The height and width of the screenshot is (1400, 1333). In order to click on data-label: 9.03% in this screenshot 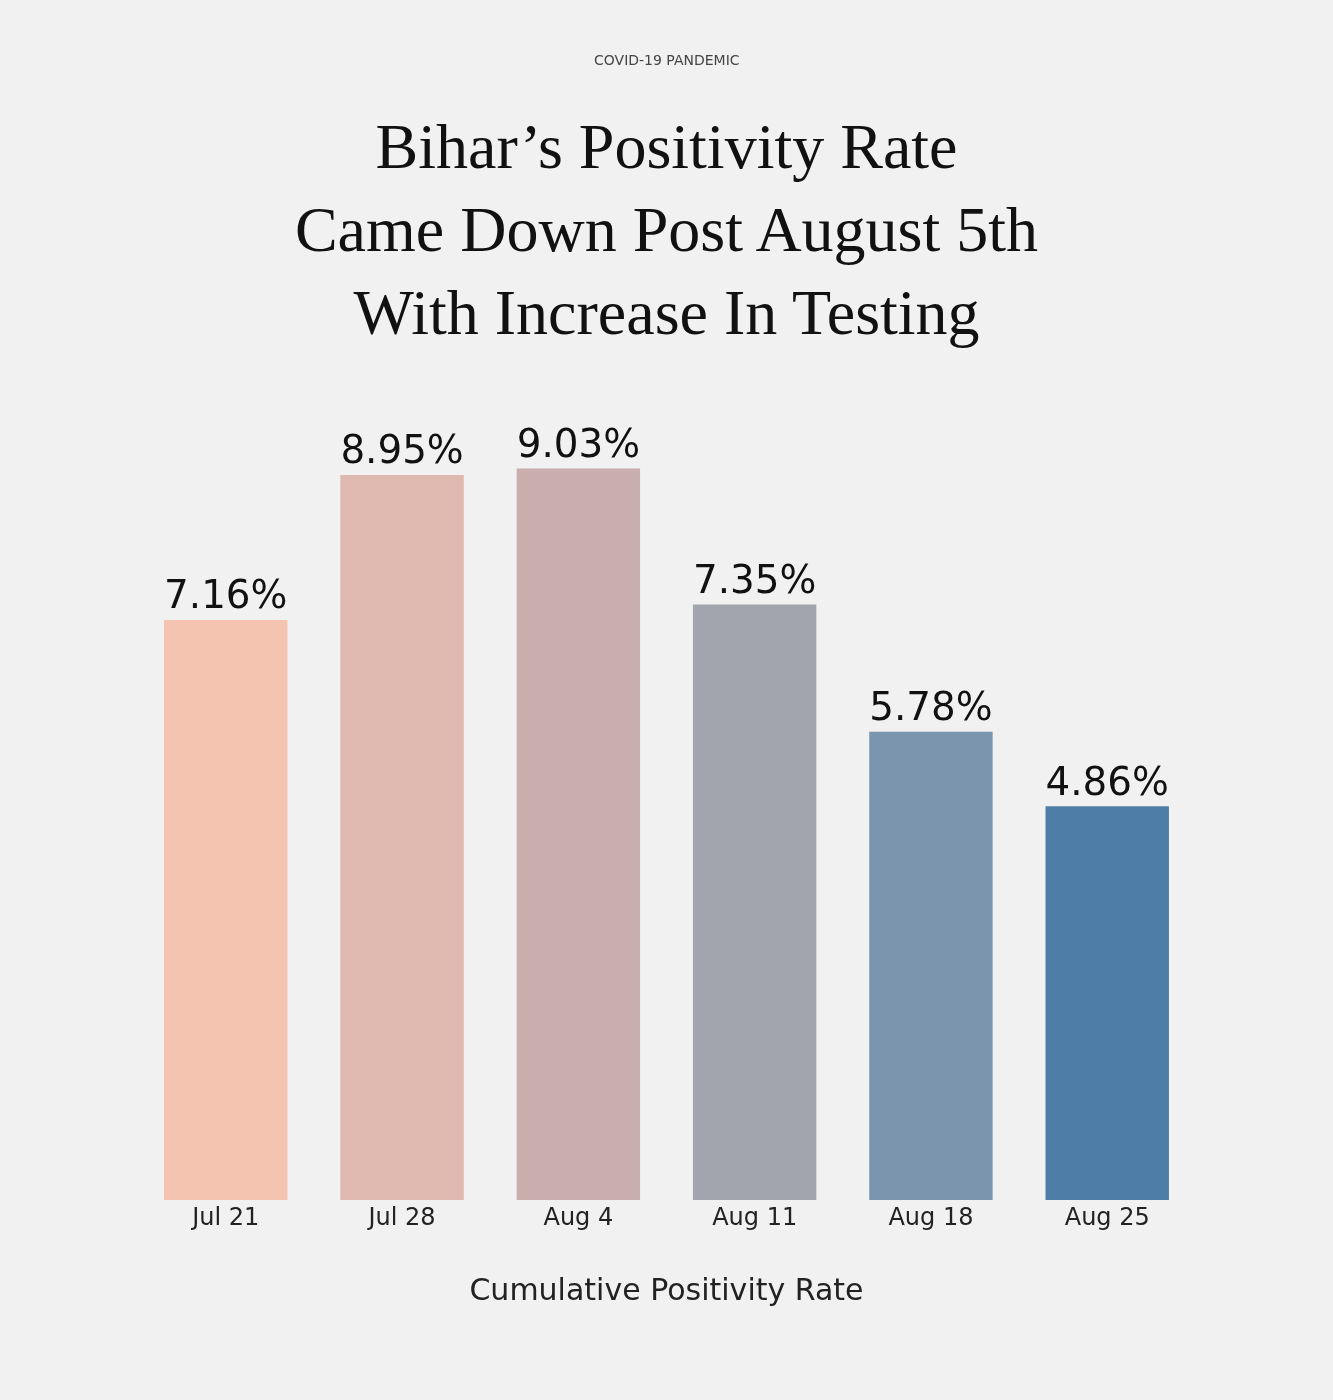, I will do `click(578, 443)`.